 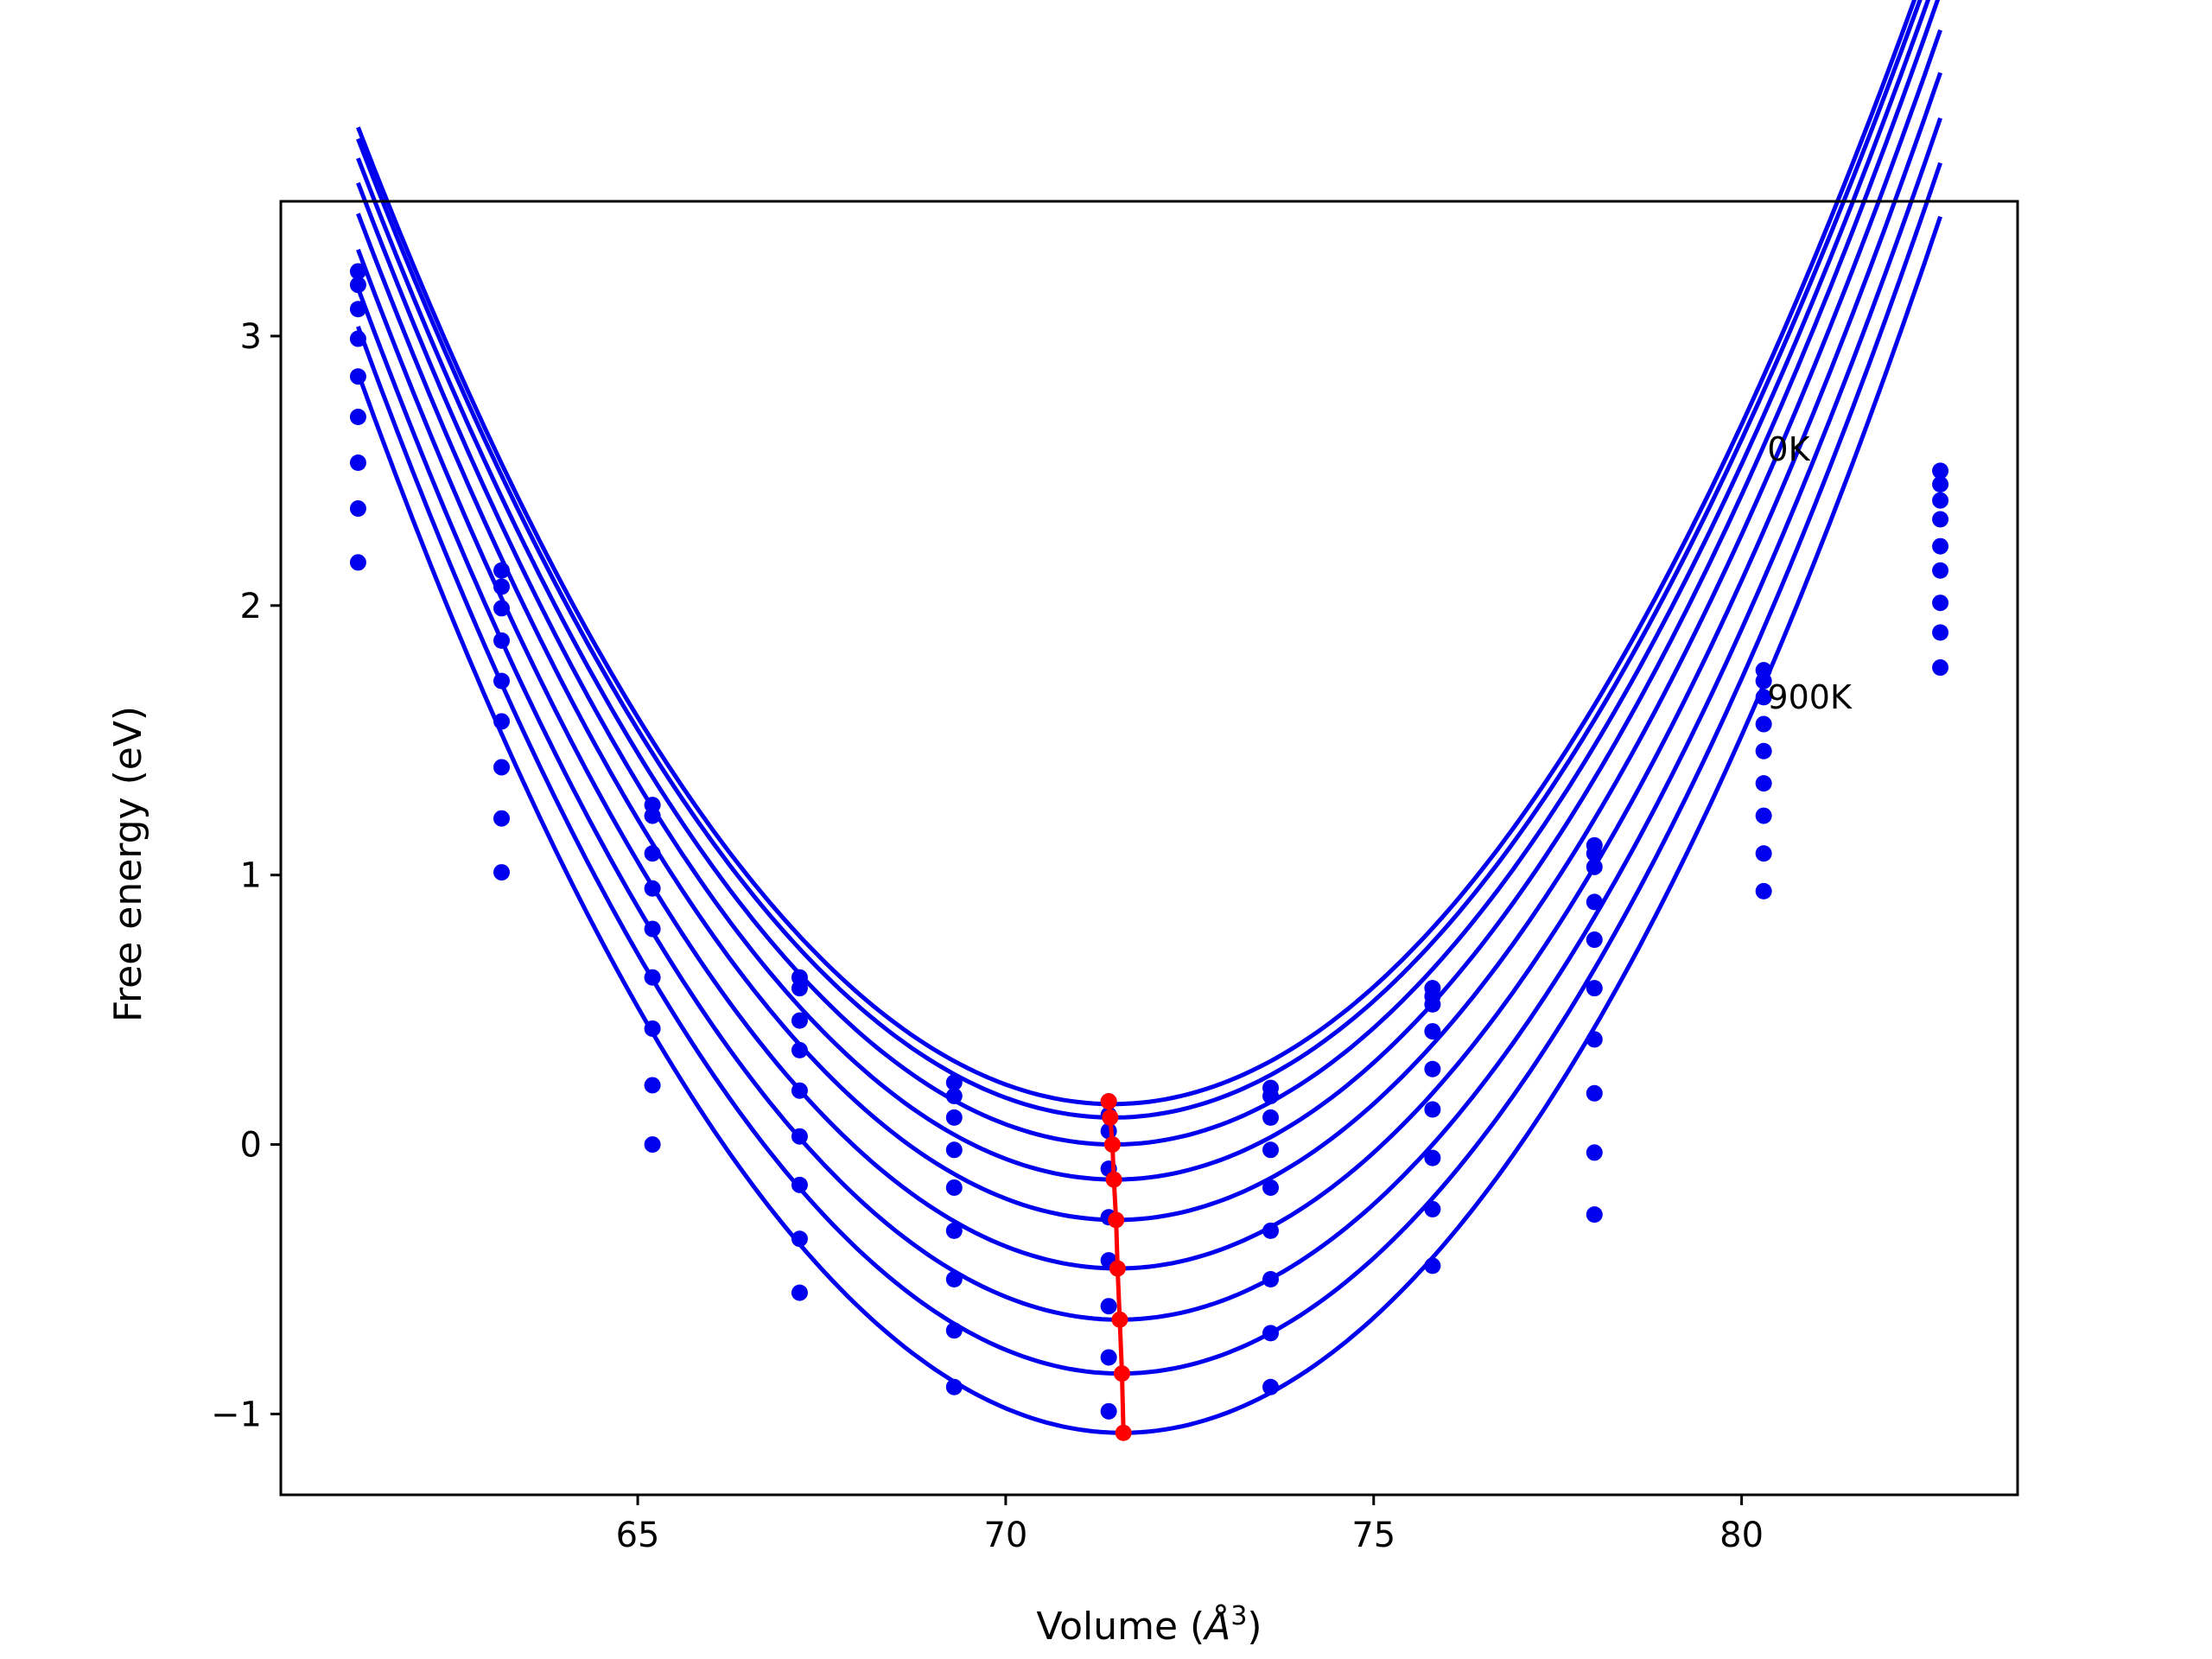 What do you see at coordinates (1741, 1535) in the screenshot?
I see `x-tick-label: 80` at bounding box center [1741, 1535].